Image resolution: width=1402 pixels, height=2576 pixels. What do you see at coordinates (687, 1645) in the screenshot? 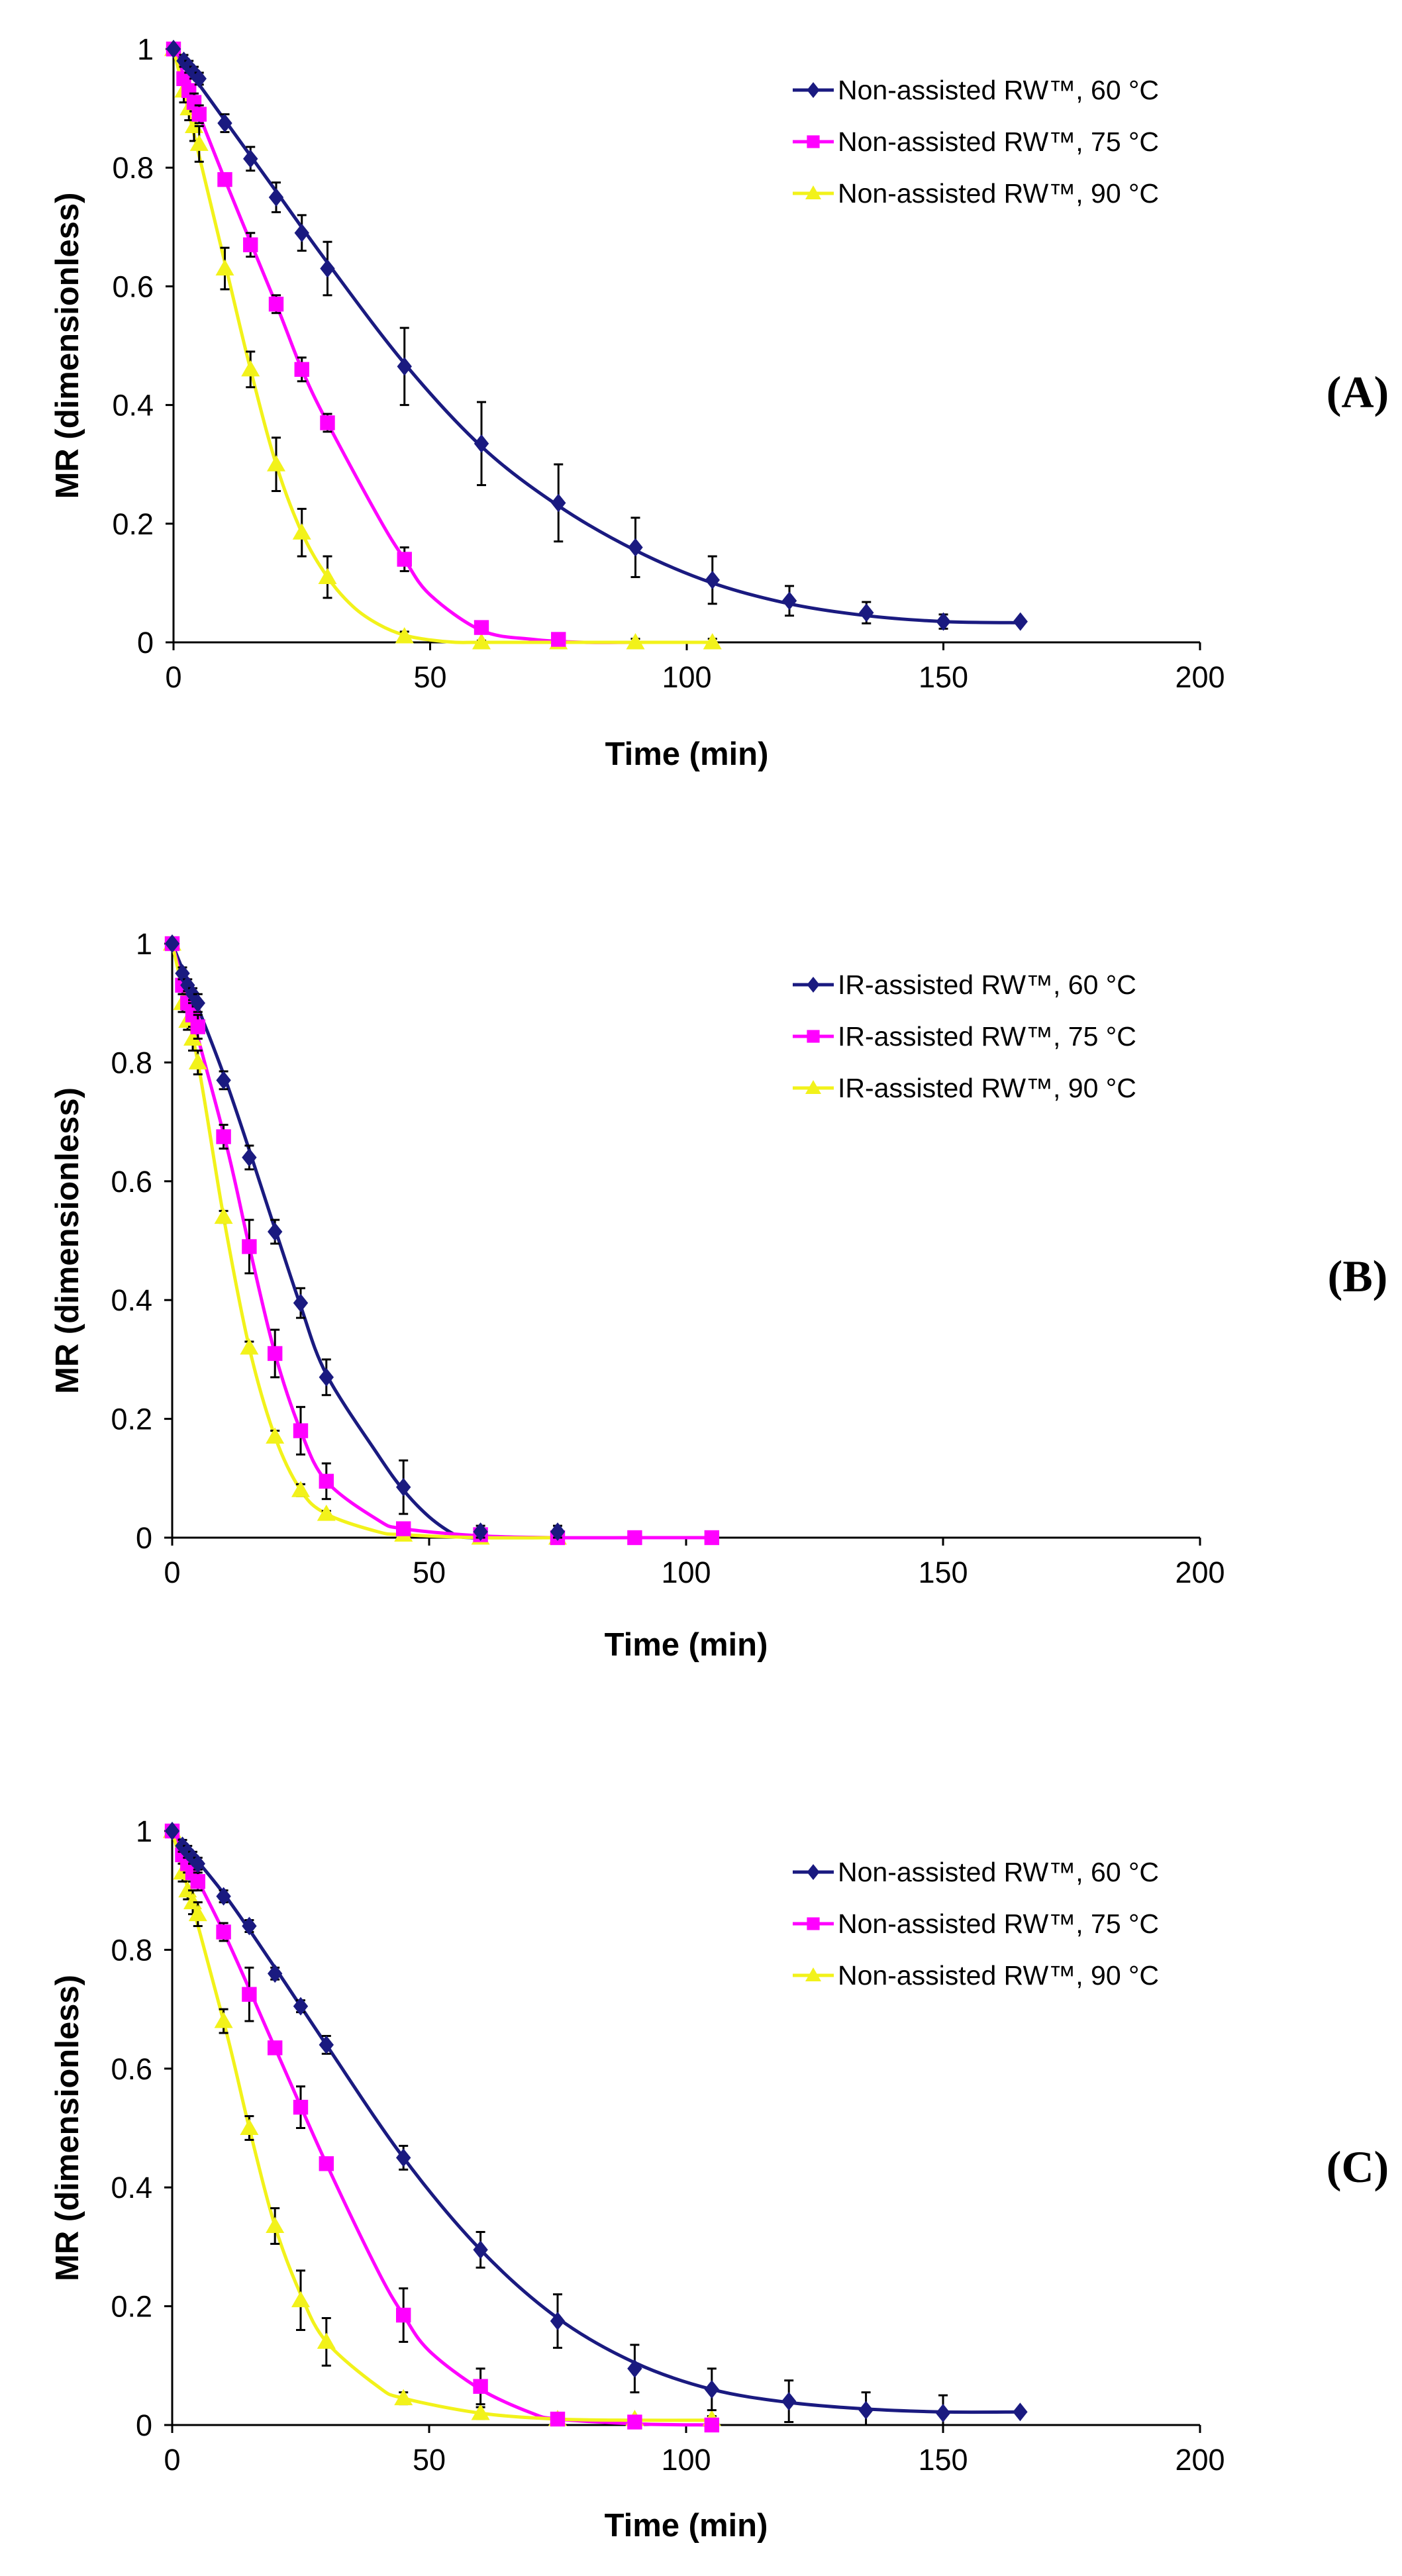
I see `x-axis-title: Time (min)` at bounding box center [687, 1645].